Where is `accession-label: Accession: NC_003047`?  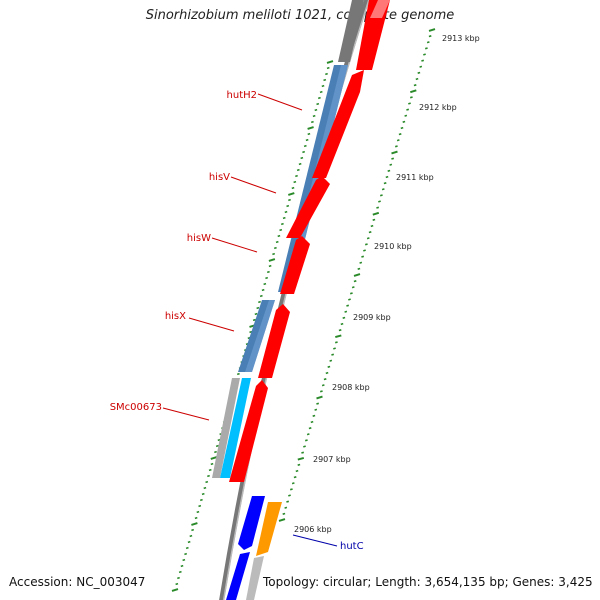 accession-label: Accession: NC_003047 is located at coordinates (77, 582).